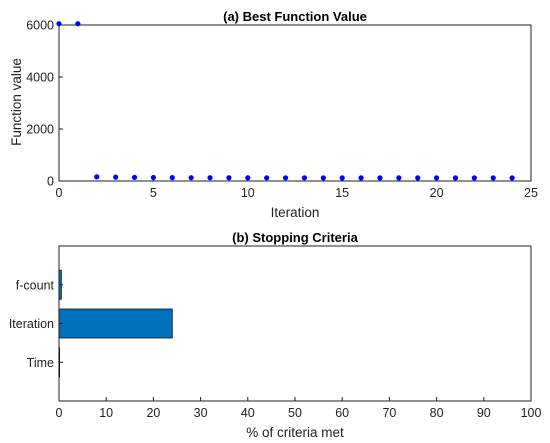  I want to click on chart-b-bars, so click(115, 323).